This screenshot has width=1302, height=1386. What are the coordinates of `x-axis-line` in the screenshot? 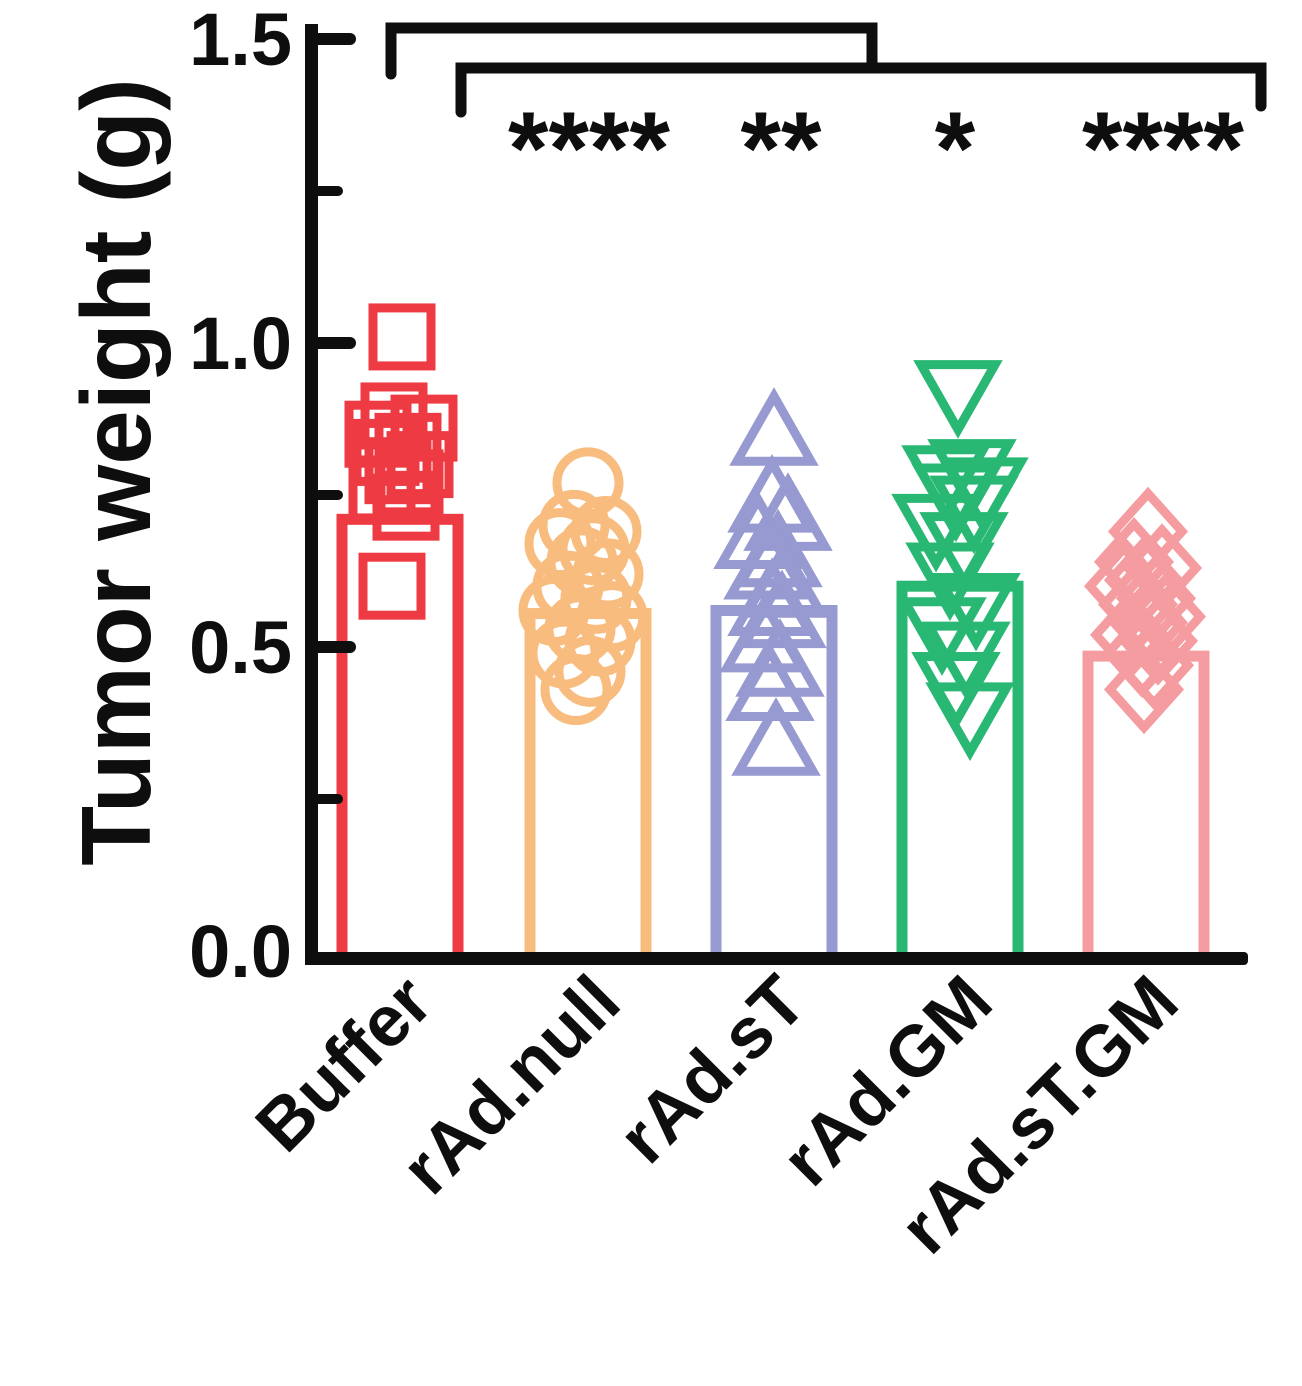 It's located at (776, 958).